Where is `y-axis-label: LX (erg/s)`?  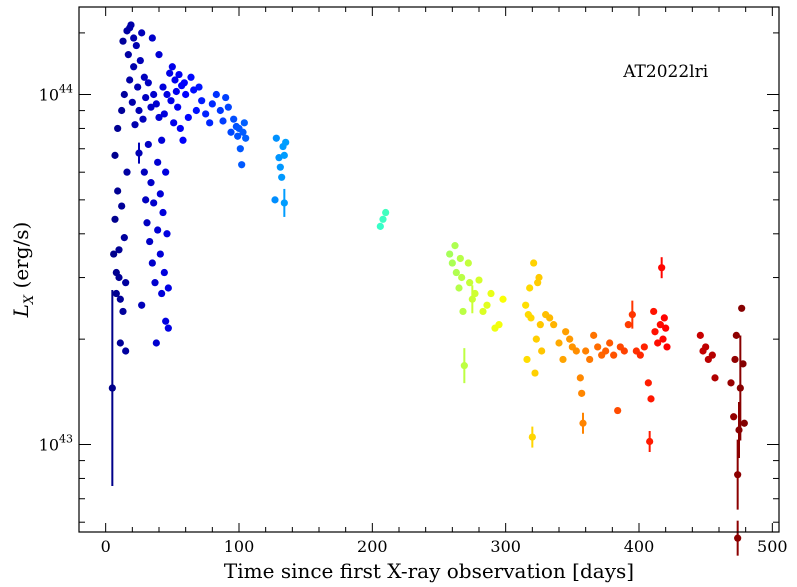 y-axis-label: LX (erg/s) is located at coordinates (23, 270).